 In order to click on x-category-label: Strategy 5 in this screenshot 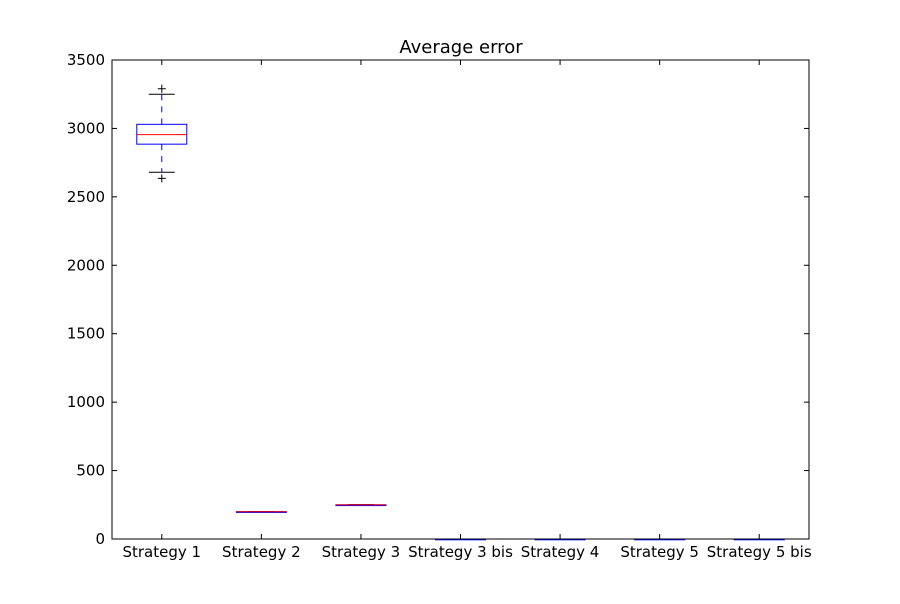, I will do `click(659, 552)`.